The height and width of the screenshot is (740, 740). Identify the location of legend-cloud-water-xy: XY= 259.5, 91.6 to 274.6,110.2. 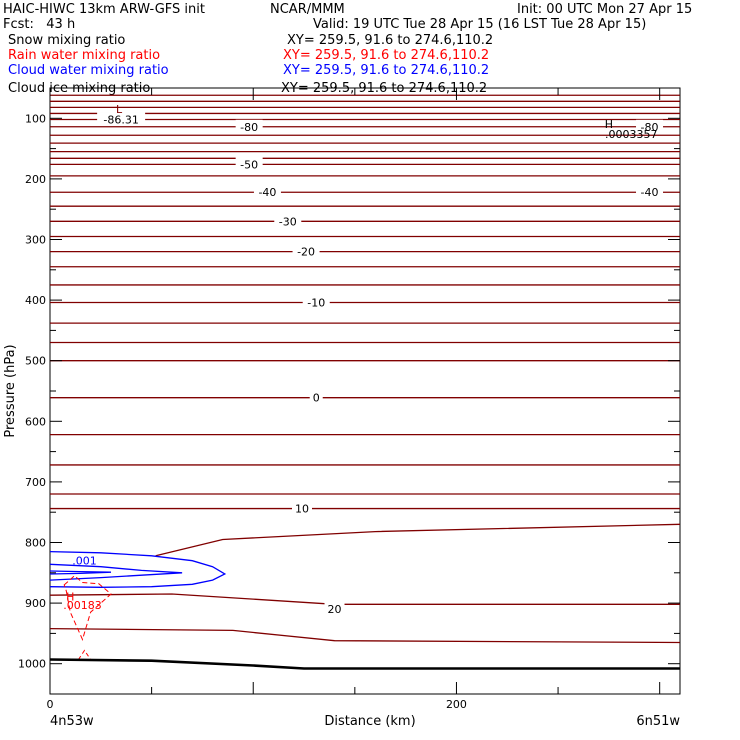
(386, 70).